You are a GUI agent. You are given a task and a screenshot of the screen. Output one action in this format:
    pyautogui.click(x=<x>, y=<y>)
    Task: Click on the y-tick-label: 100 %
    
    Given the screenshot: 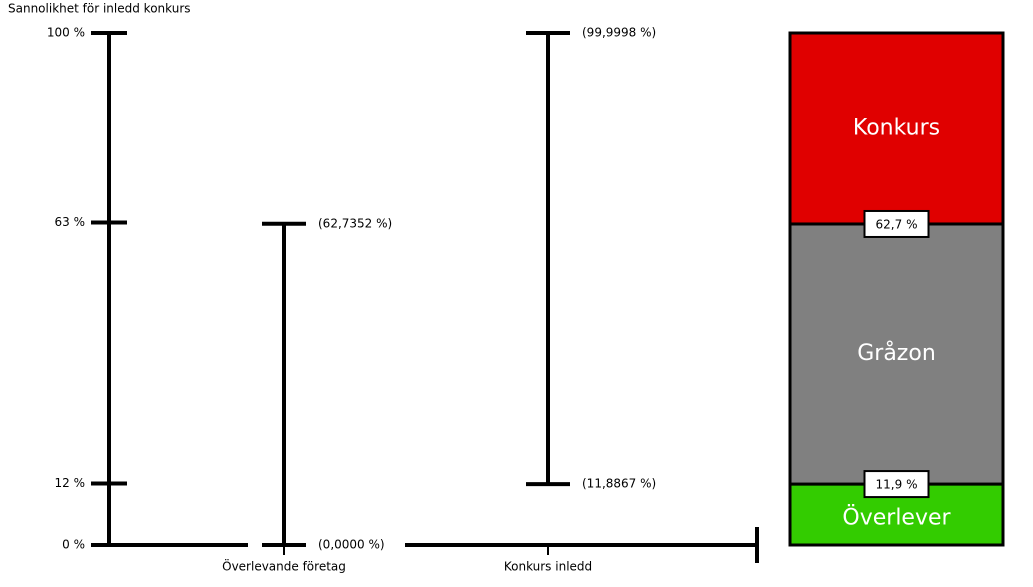 What is the action you would take?
    pyautogui.click(x=66, y=33)
    